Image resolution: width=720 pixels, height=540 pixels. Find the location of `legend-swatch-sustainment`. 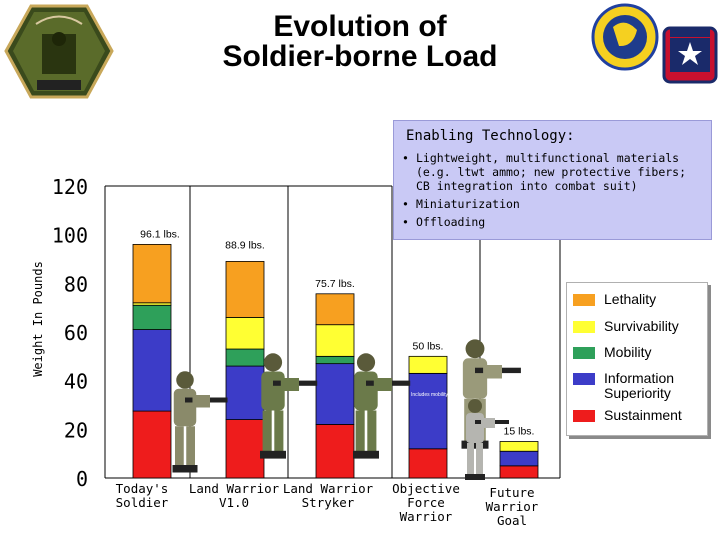

legend-swatch-sustainment is located at coordinates (584, 416).